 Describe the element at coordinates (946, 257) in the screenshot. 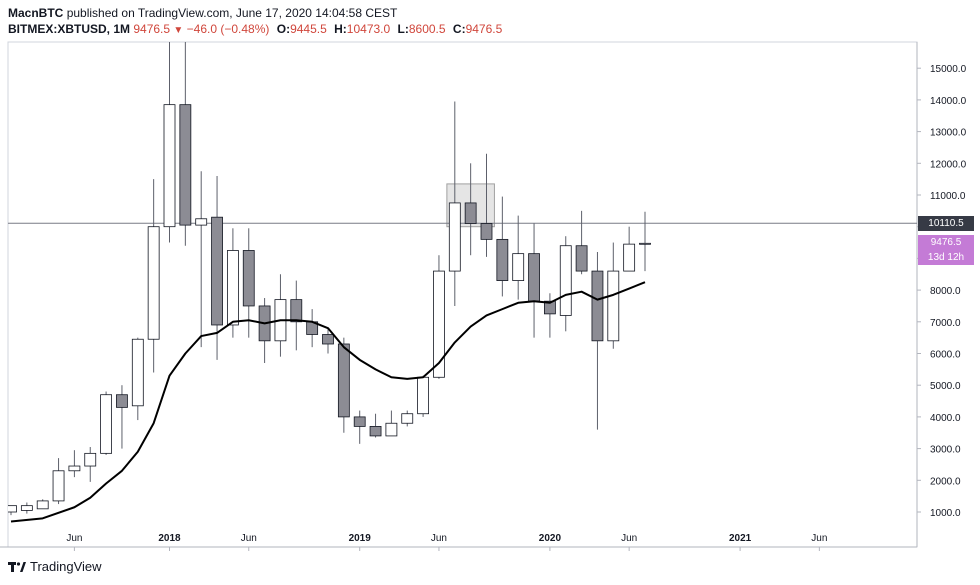

I see `countdown-tag: 13d 12h` at that location.